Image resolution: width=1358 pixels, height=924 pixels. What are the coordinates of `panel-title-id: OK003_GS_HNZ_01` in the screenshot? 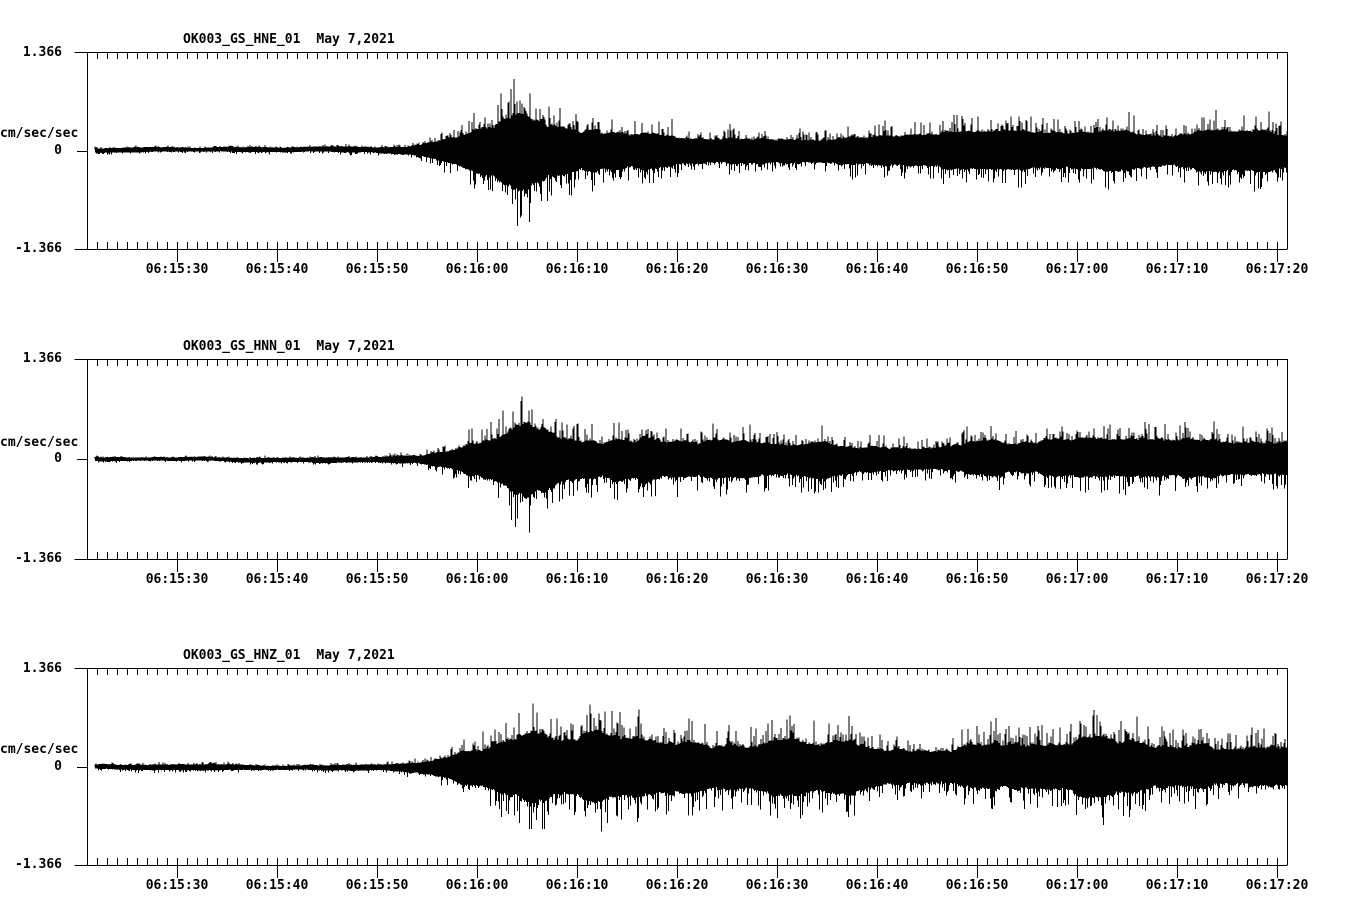 It's located at (242, 655).